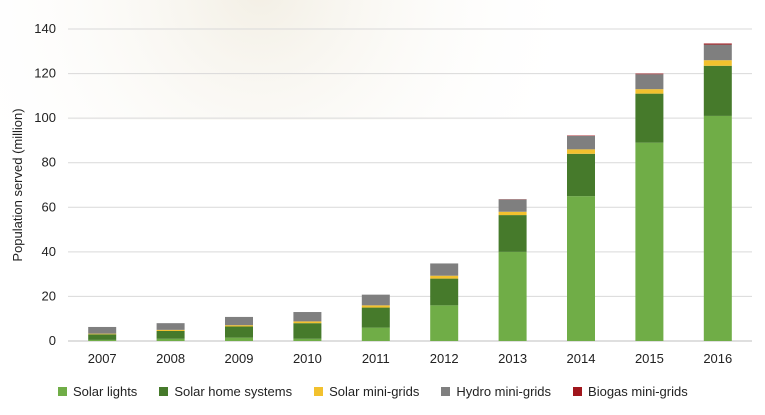  What do you see at coordinates (504, 391) in the screenshot?
I see `legend-label: Hydro mini-grids` at bounding box center [504, 391].